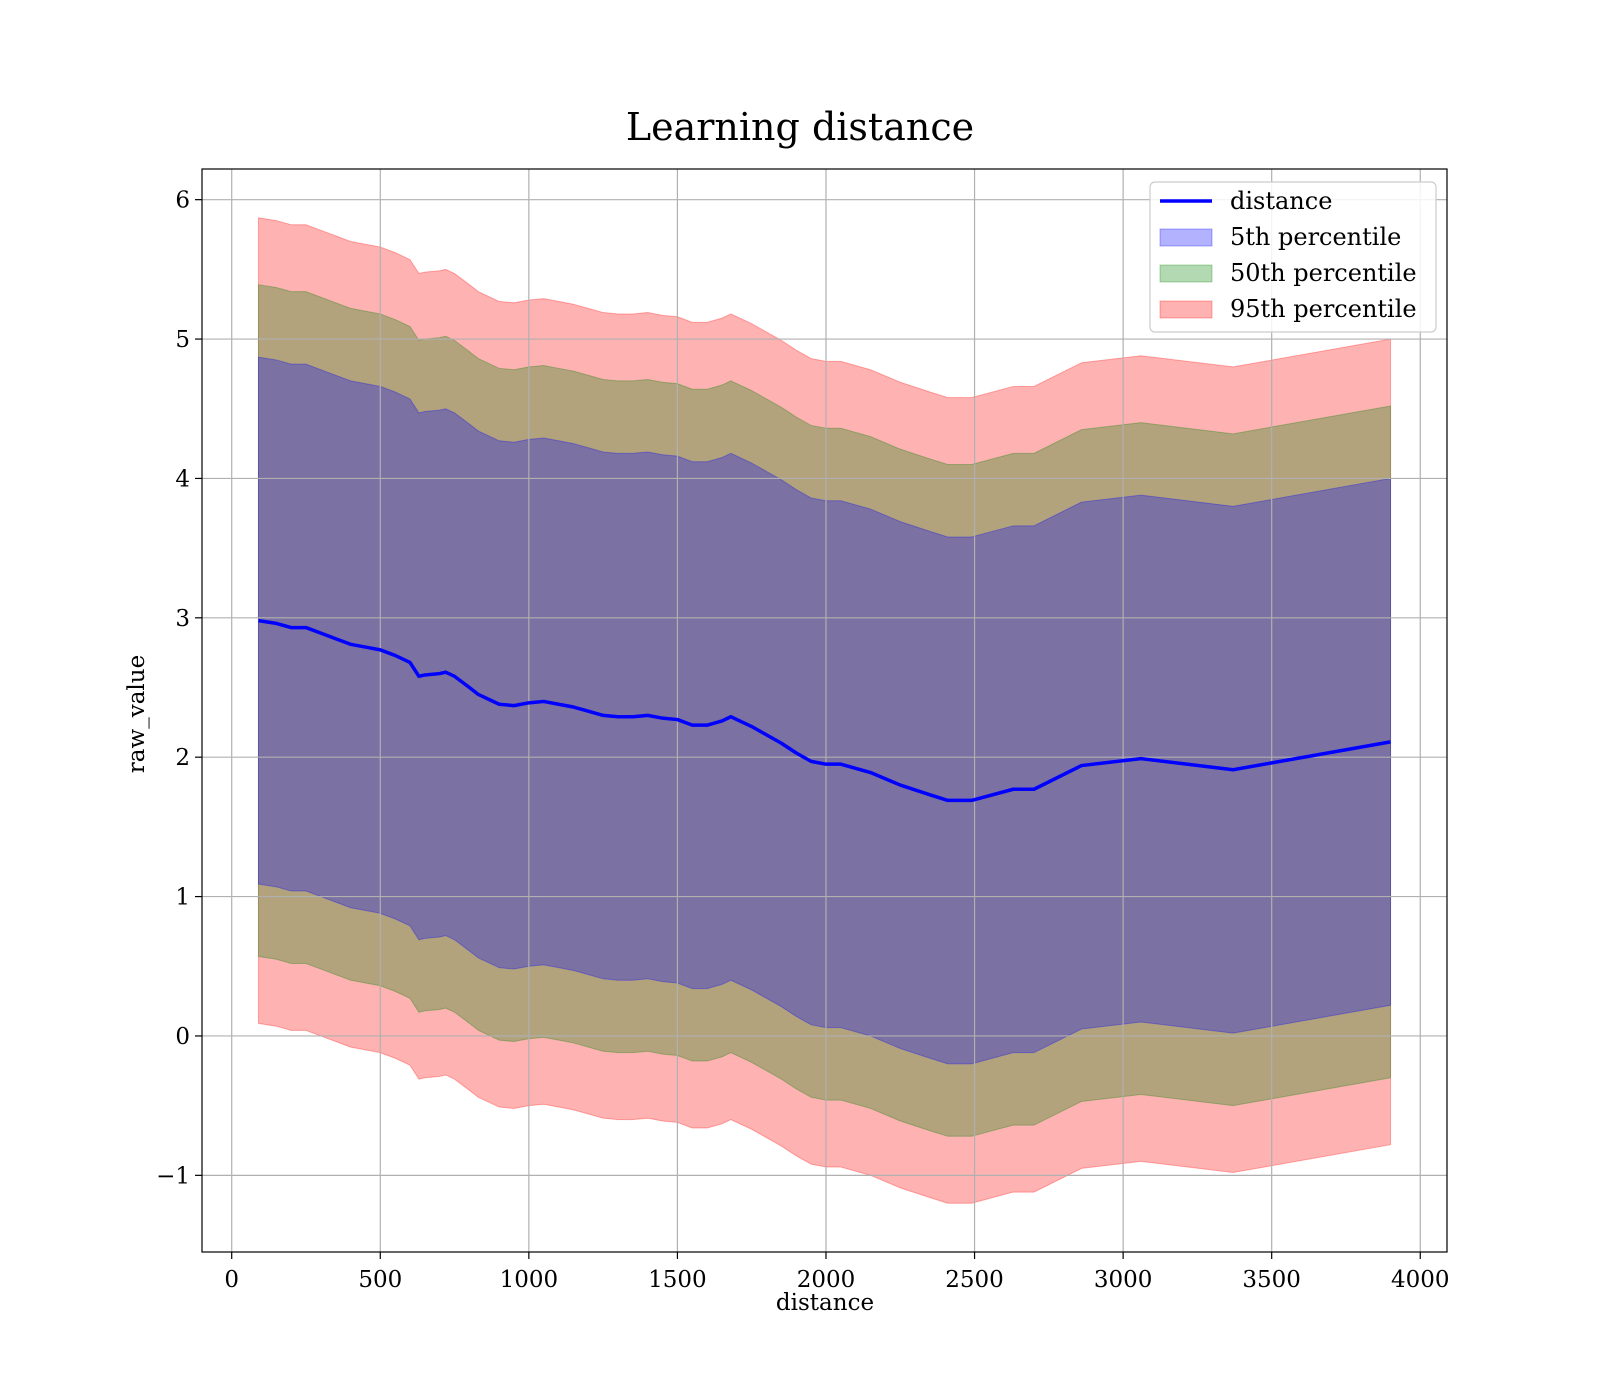  I want to click on x-axis-ticks: 0 500 1000 1500 2000 2500 3000 3500 4000, so click(837, 1272).